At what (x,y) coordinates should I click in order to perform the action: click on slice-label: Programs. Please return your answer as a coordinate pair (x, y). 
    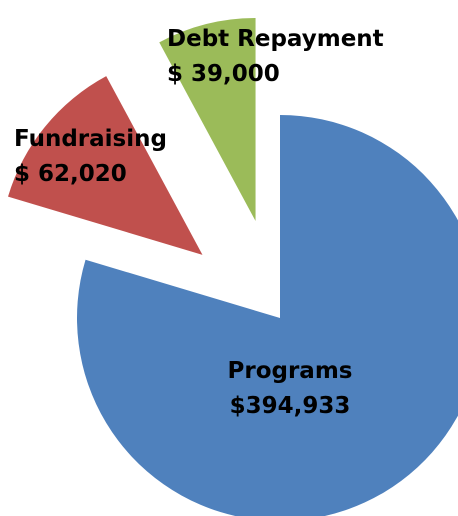
    Looking at the image, I should click on (290, 371).